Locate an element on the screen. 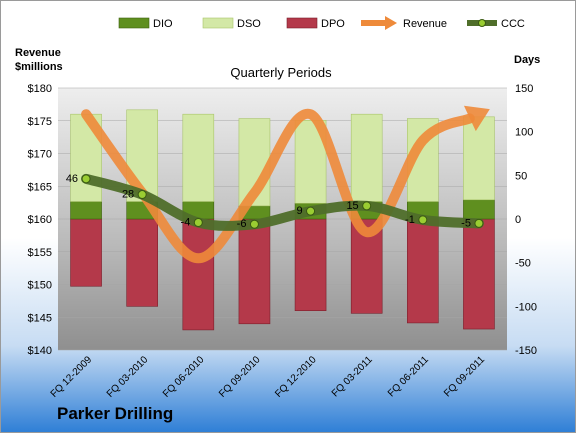  left-tick-label: $140 is located at coordinates (40, 351).